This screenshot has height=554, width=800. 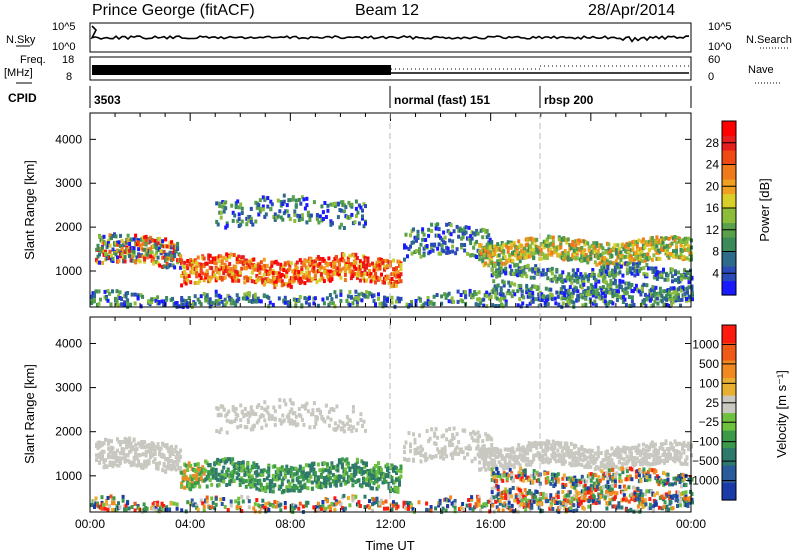 What do you see at coordinates (68, 183) in the screenshot?
I see `y-tick-label: 3000` at bounding box center [68, 183].